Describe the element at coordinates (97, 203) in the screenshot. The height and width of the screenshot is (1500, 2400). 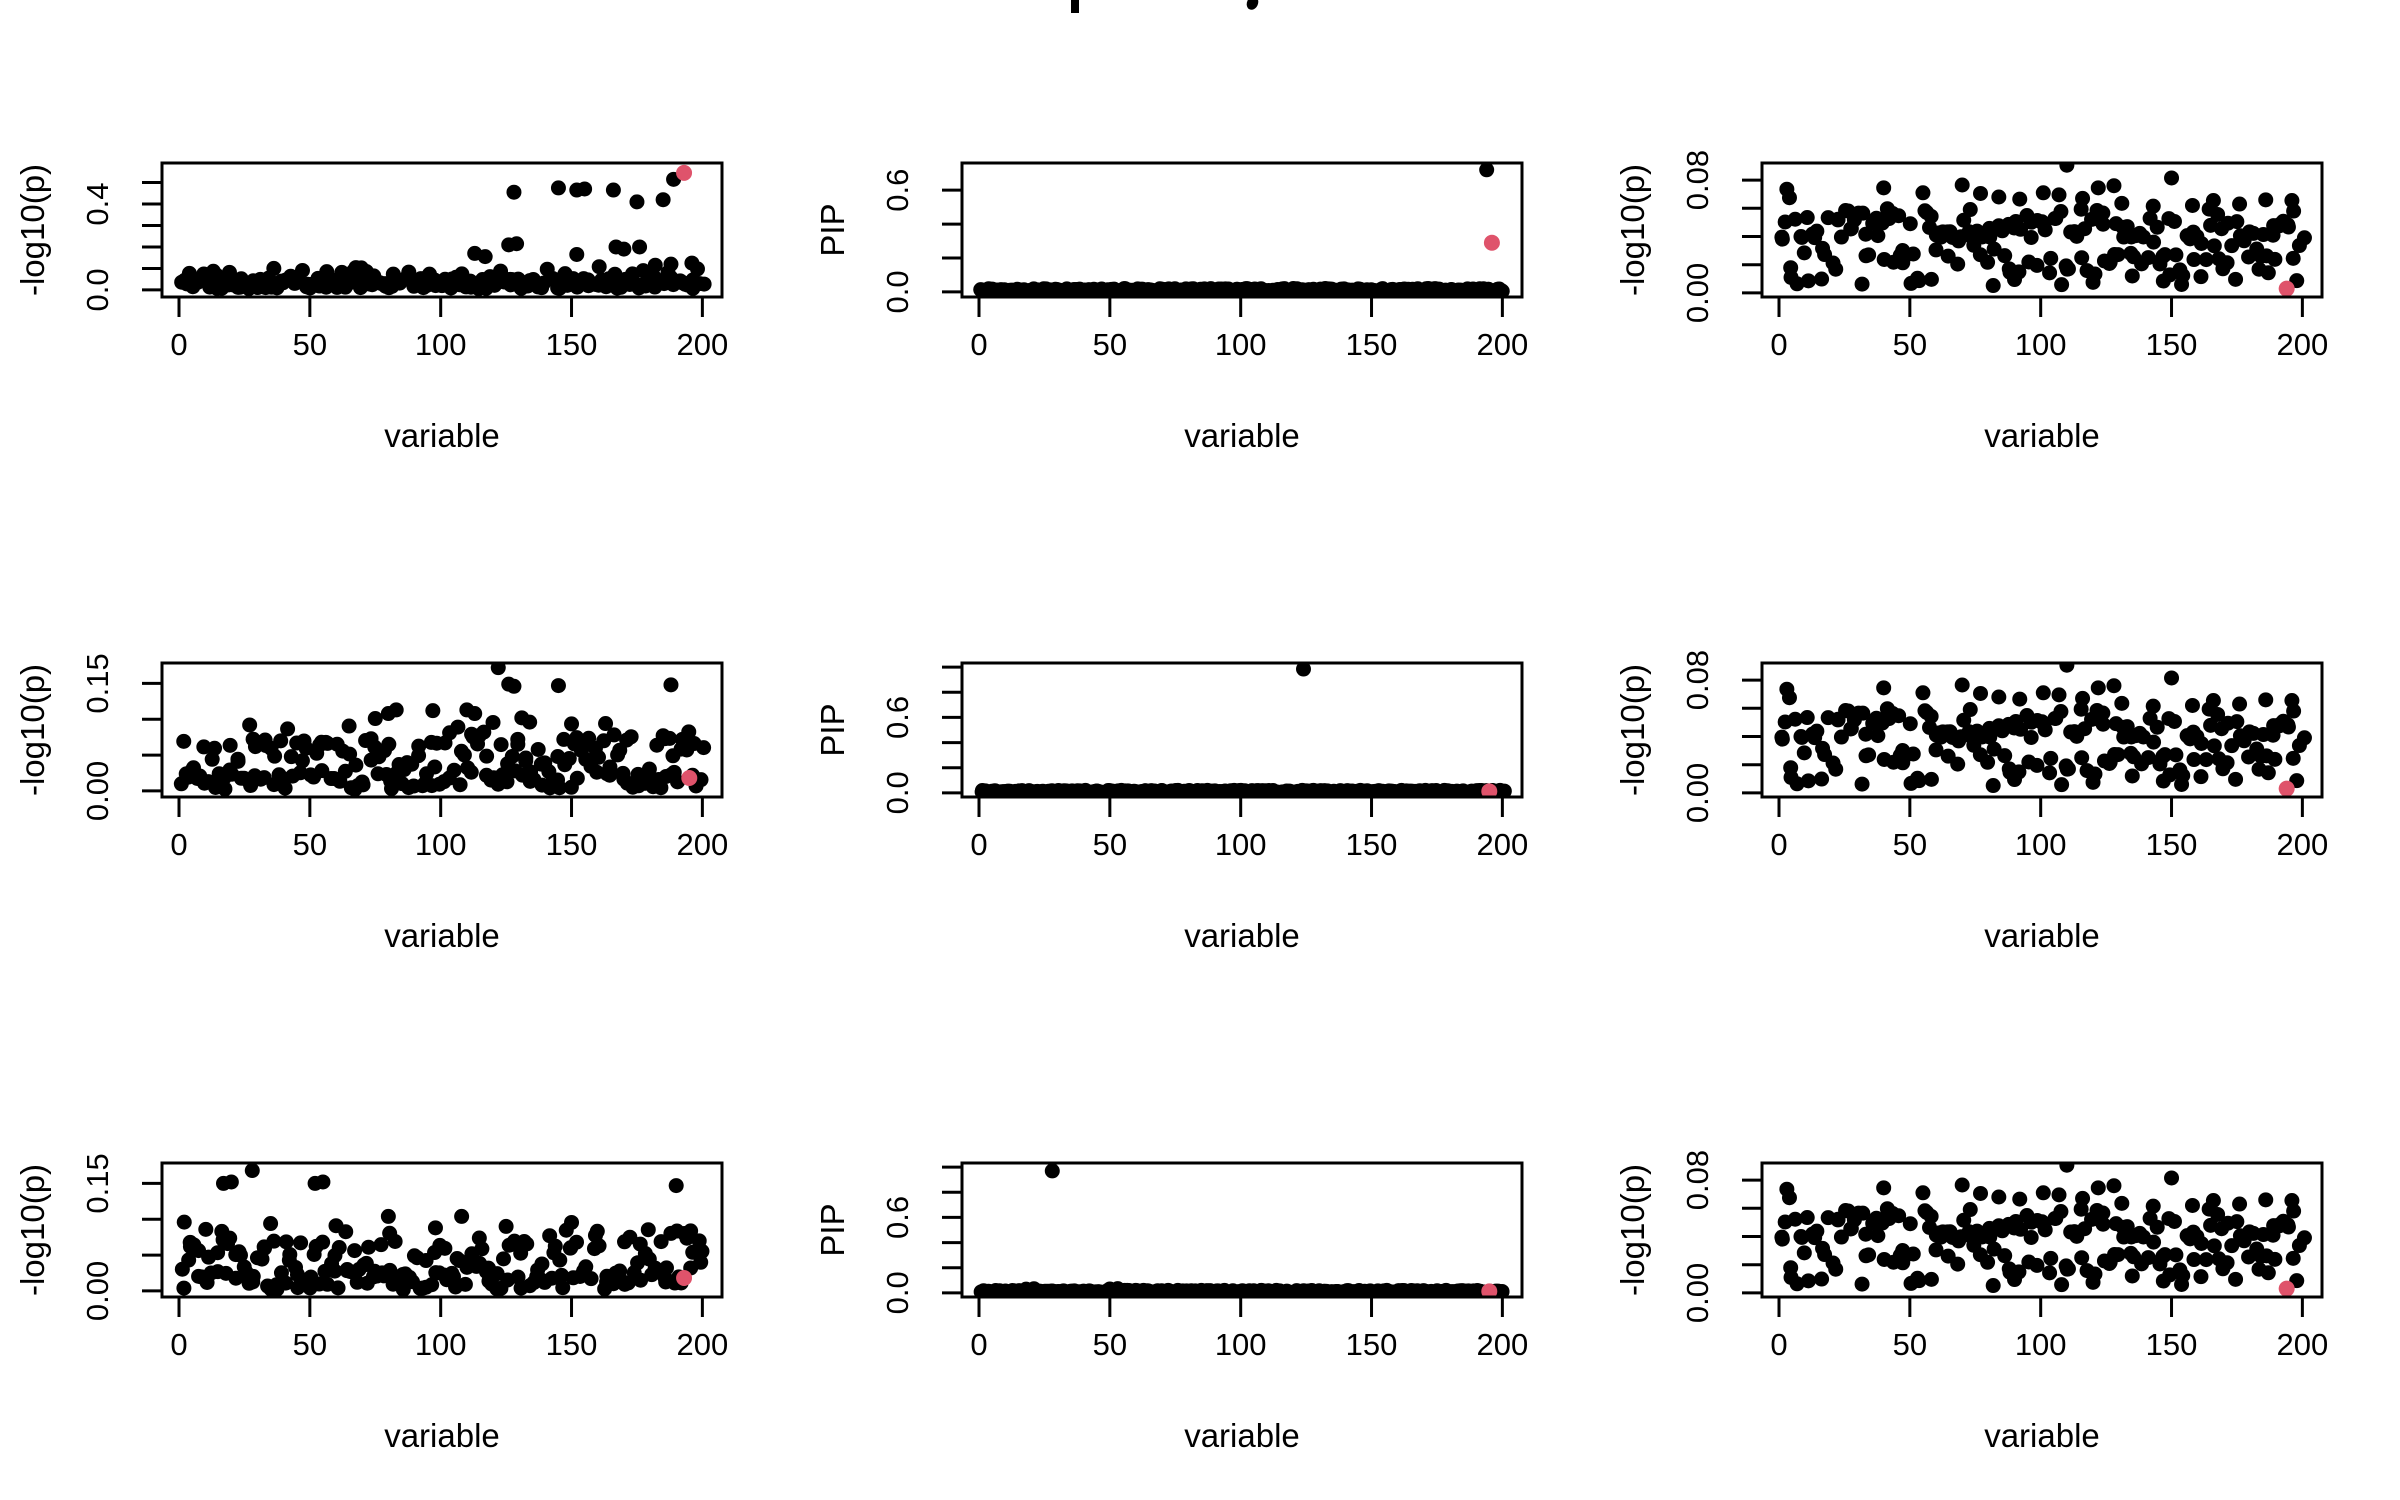
I see `y-tick-label: 0.4` at that location.